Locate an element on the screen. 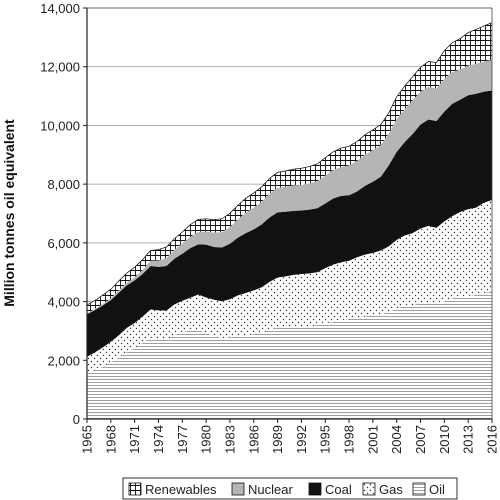 The width and height of the screenshot is (500, 500). y-tick-label: 10,000 is located at coordinates (60, 125).